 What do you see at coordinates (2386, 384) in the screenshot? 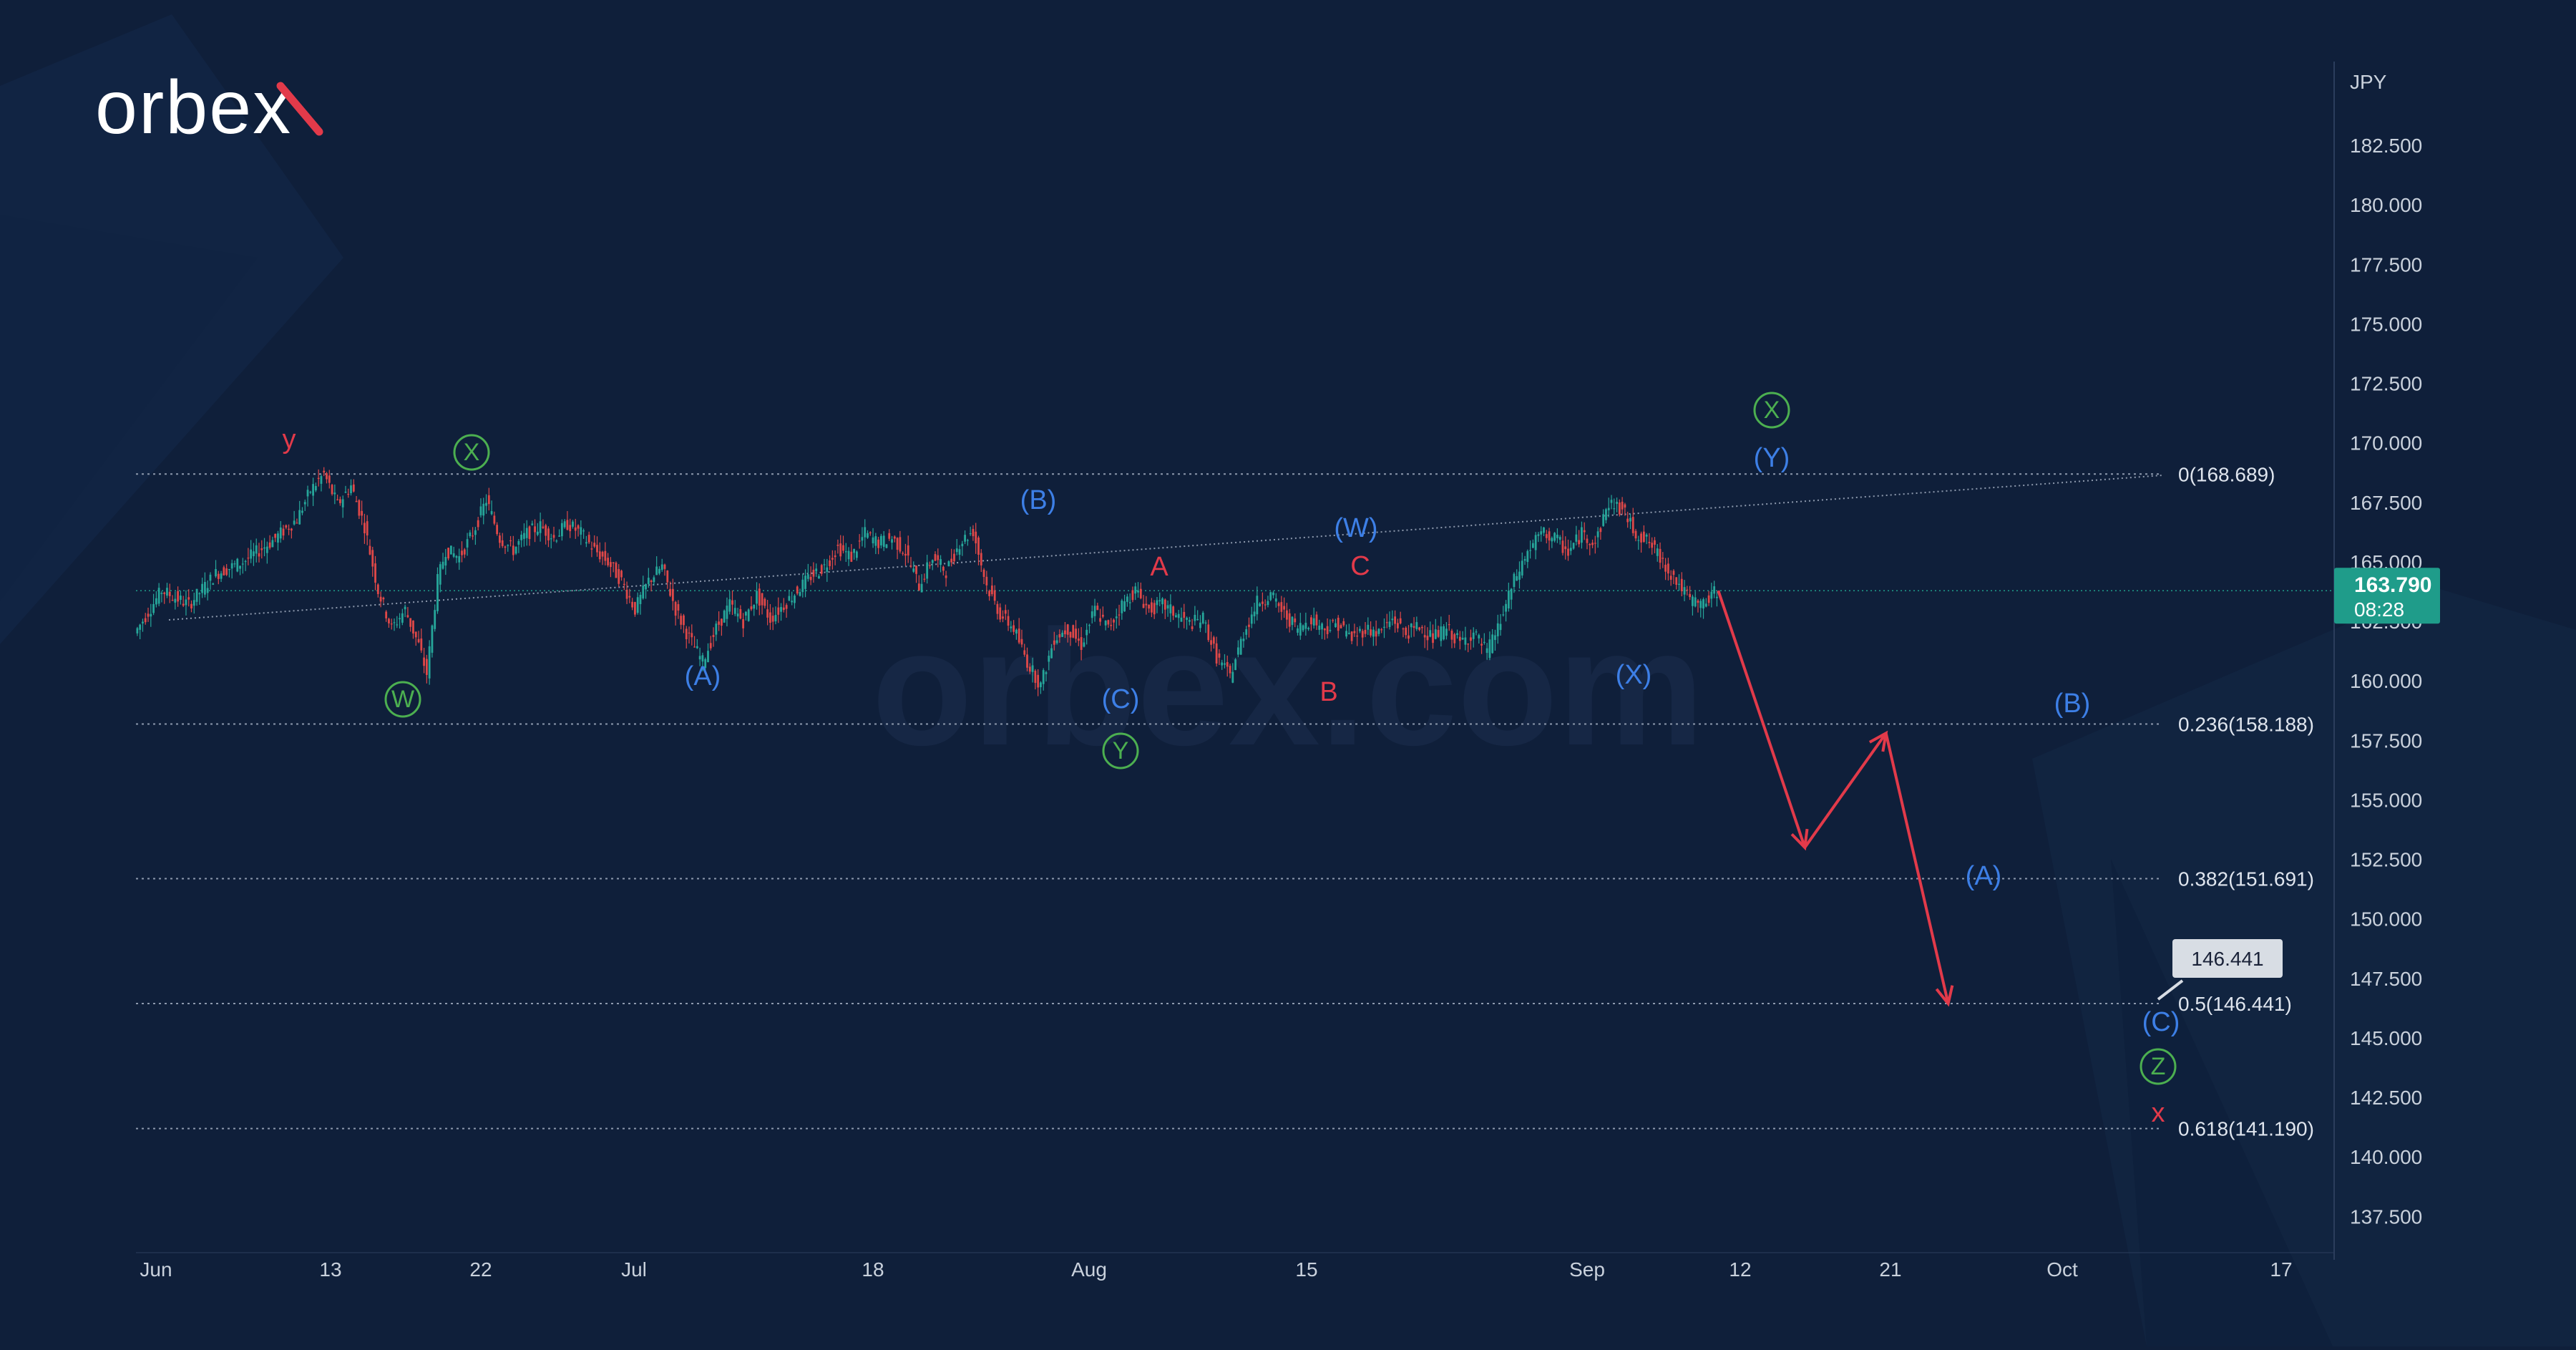
I see `y-tick-label: 172.500` at bounding box center [2386, 384].